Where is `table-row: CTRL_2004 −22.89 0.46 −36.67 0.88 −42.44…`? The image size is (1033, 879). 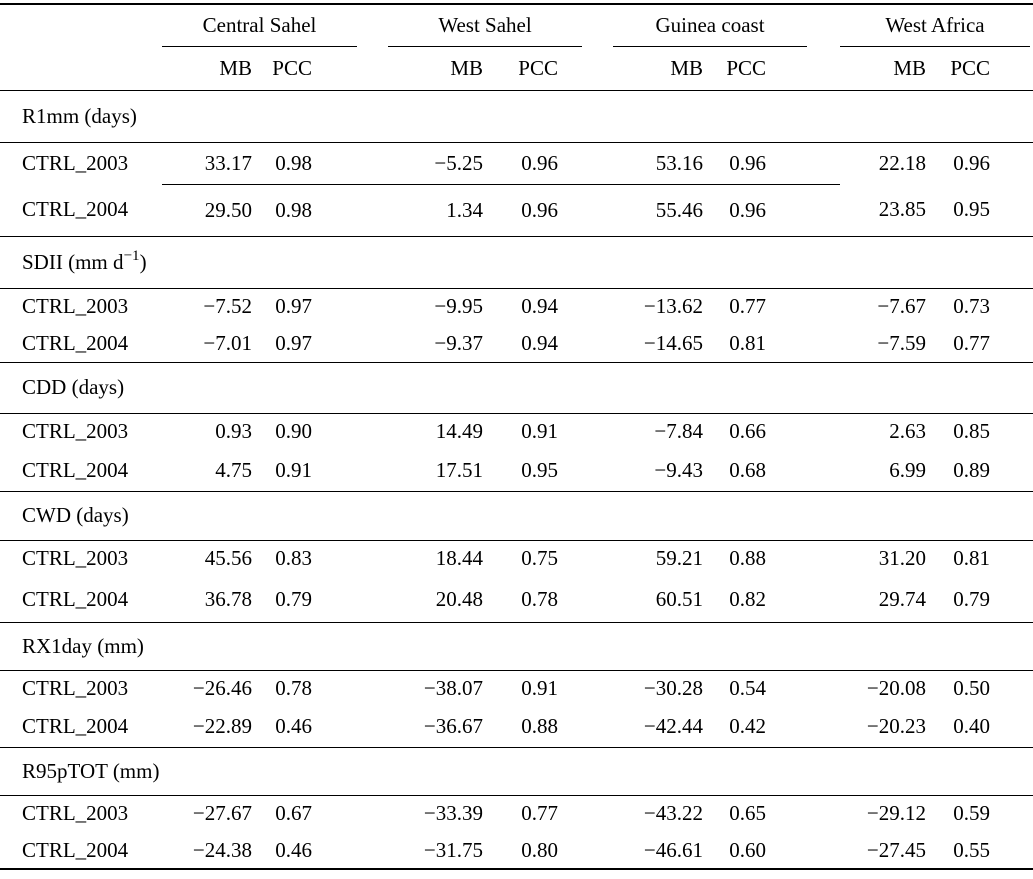 table-row: CTRL_2004 −22.89 0.46 −36.67 0.88 −42.44… is located at coordinates (516, 727).